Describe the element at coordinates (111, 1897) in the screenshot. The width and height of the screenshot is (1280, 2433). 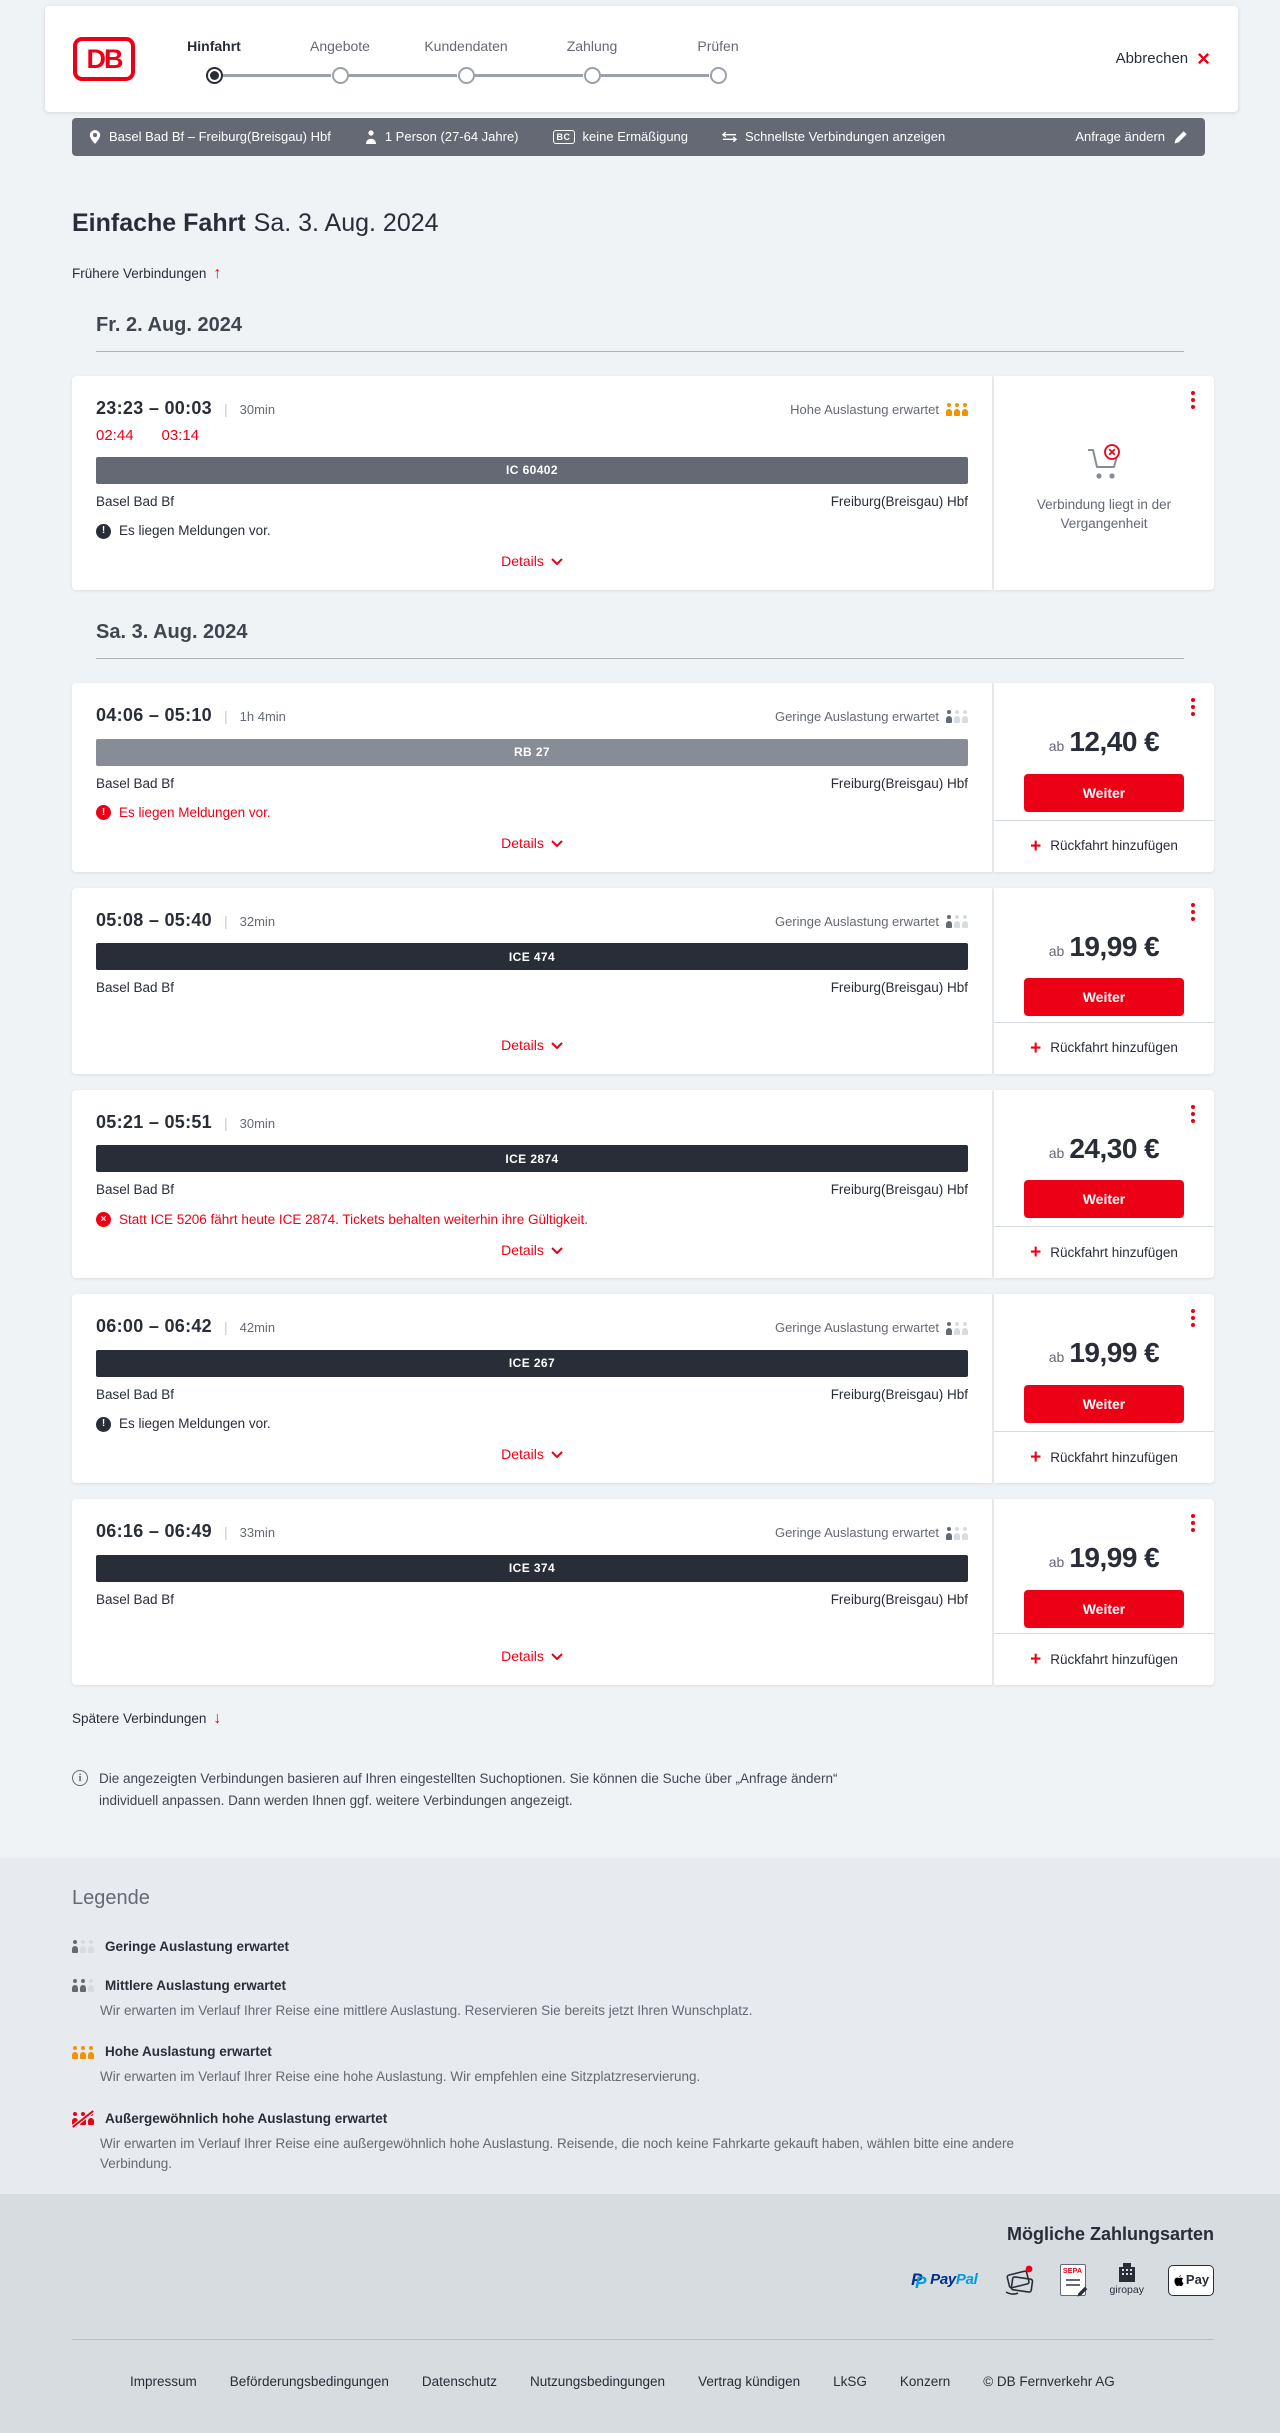
I see `legend-title: Legende` at that location.